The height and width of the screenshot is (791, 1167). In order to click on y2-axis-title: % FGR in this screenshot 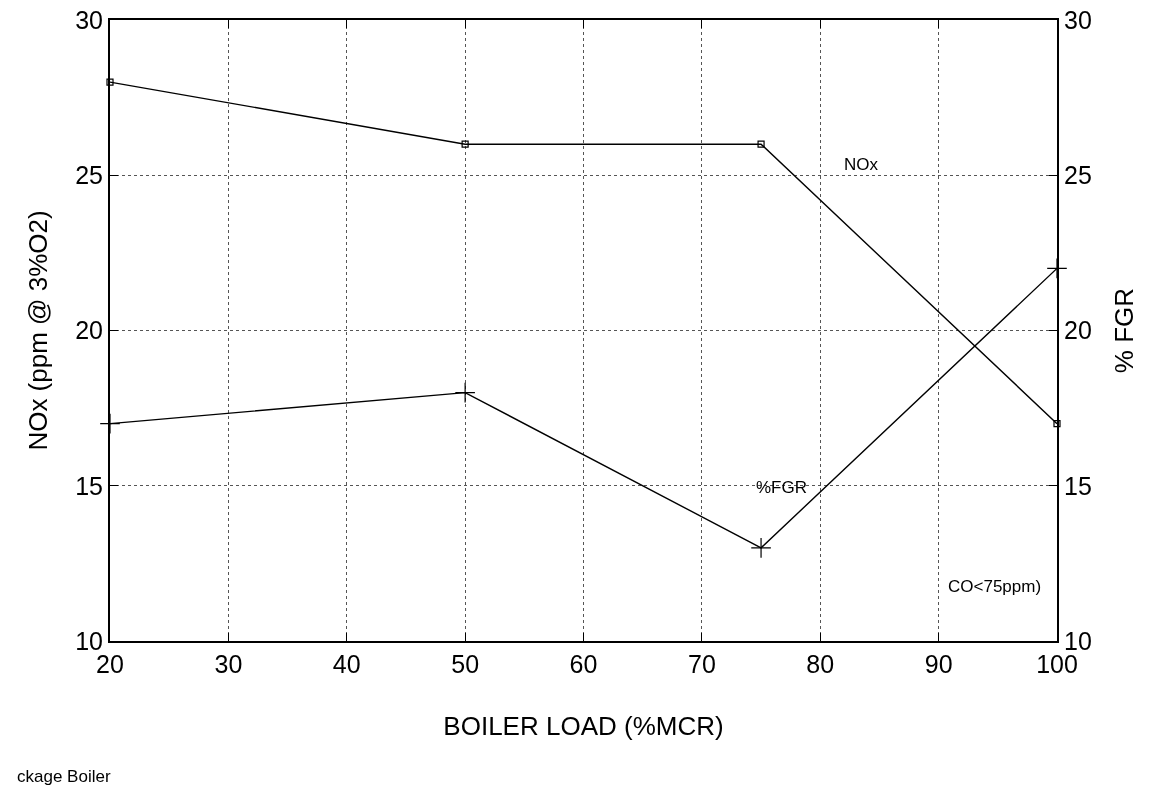, I will do `click(1124, 330)`.